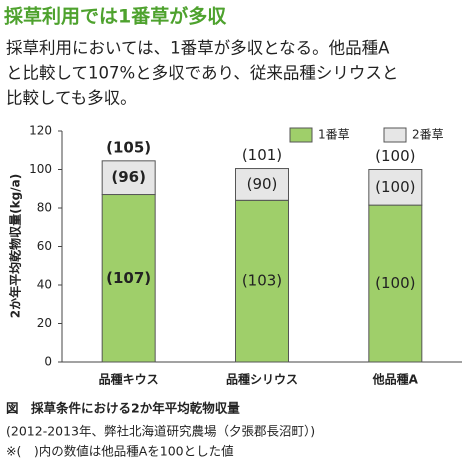 The height and width of the screenshot is (474, 476). I want to click on total-label: (105), so click(128, 147).